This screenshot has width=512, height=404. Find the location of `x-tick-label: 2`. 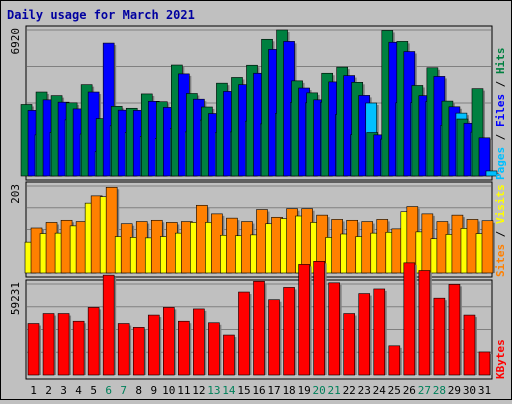

x-tick-label: 2 is located at coordinates (48, 390).